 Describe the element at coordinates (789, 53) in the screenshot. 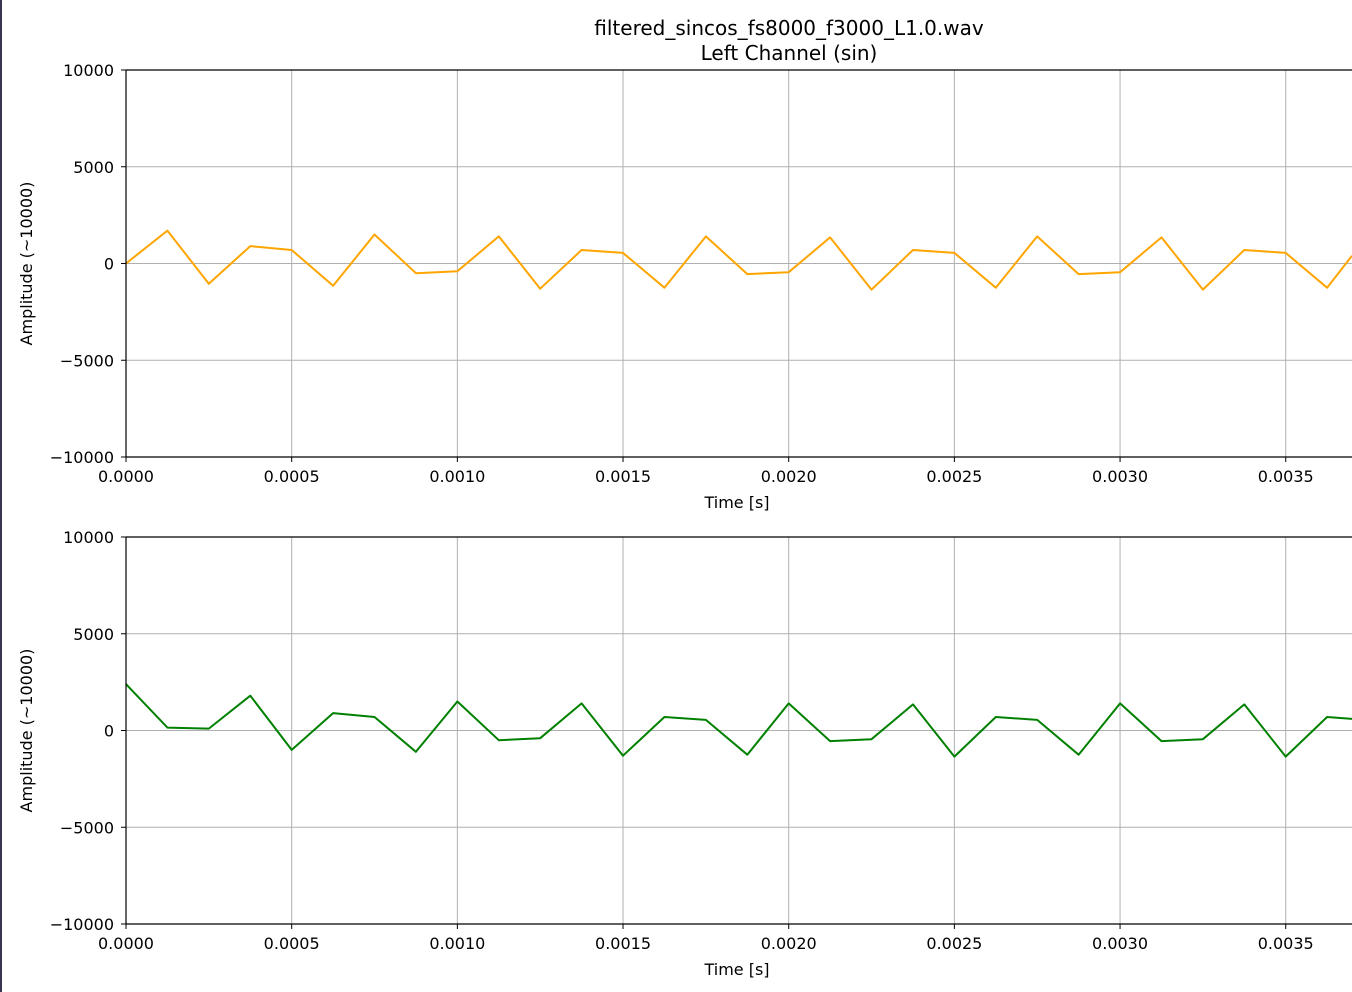

I see `figure-title-line2: Left Channel (sin)` at that location.